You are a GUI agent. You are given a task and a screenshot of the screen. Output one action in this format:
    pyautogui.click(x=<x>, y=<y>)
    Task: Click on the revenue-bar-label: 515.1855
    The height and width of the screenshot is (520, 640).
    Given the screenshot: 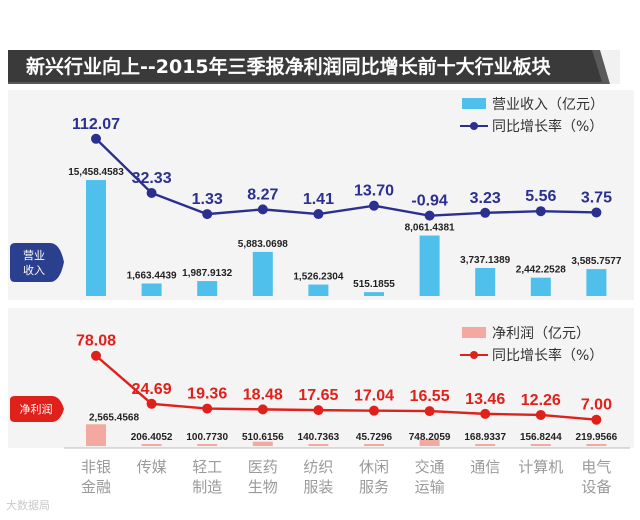 What is the action you would take?
    pyautogui.click(x=374, y=284)
    